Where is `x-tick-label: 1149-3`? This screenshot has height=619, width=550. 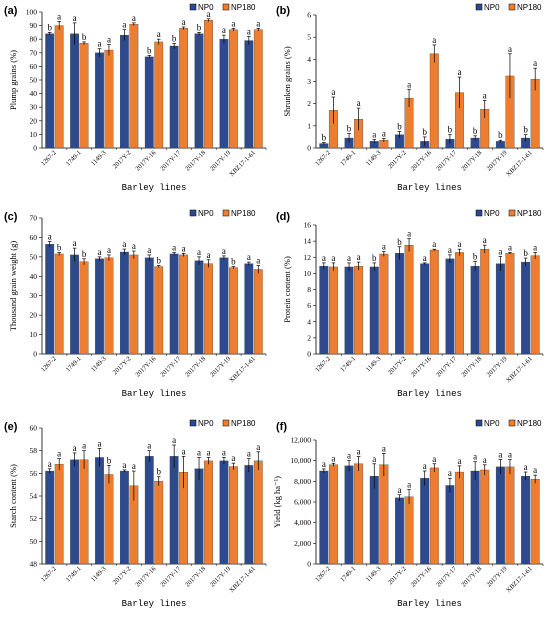
x-tick-label: 1149-3 is located at coordinates (374, 364).